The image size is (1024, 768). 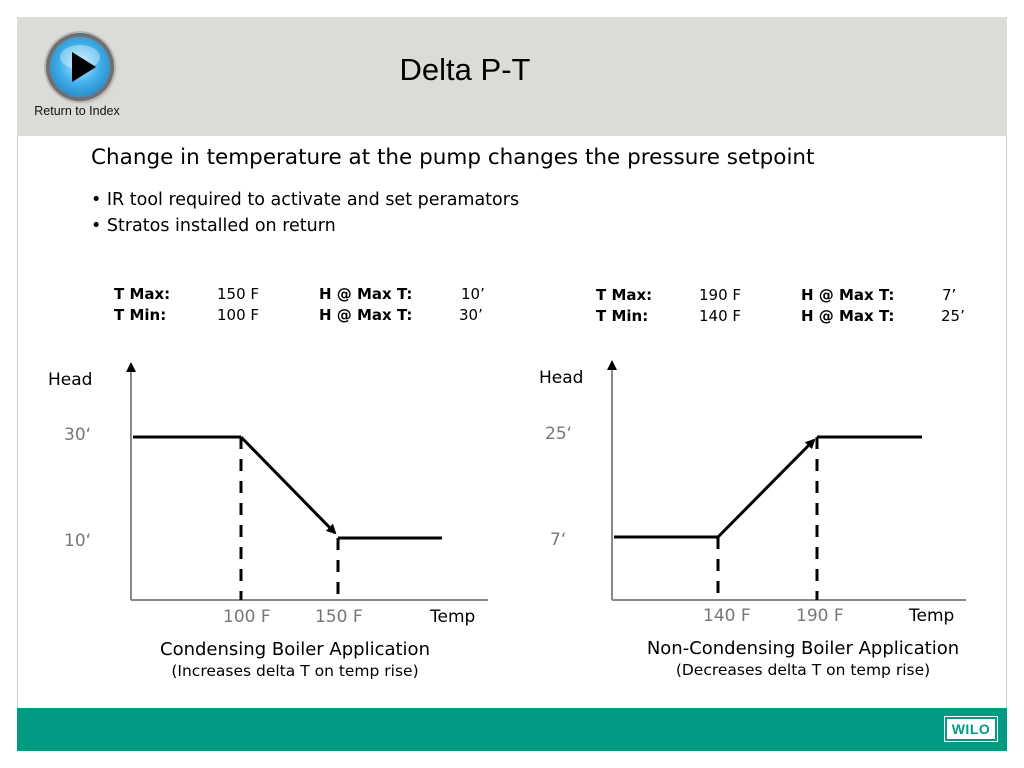 I want to click on tmax-value: 190 F, so click(x=720, y=295).